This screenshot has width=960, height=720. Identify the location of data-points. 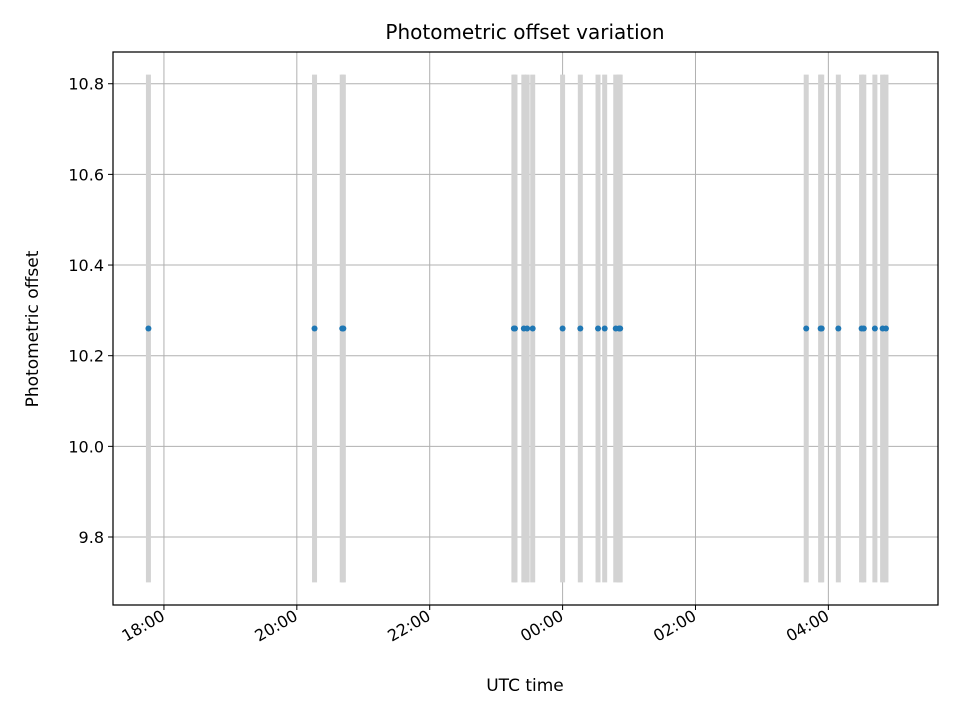
(517, 328).